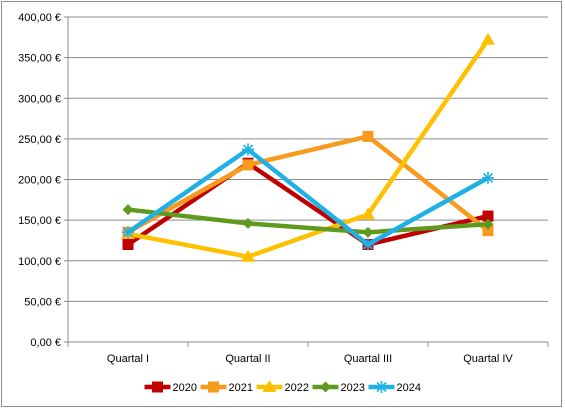 This screenshot has height=410, width=565. I want to click on y-tick-label: 50,00 €, so click(42, 302).